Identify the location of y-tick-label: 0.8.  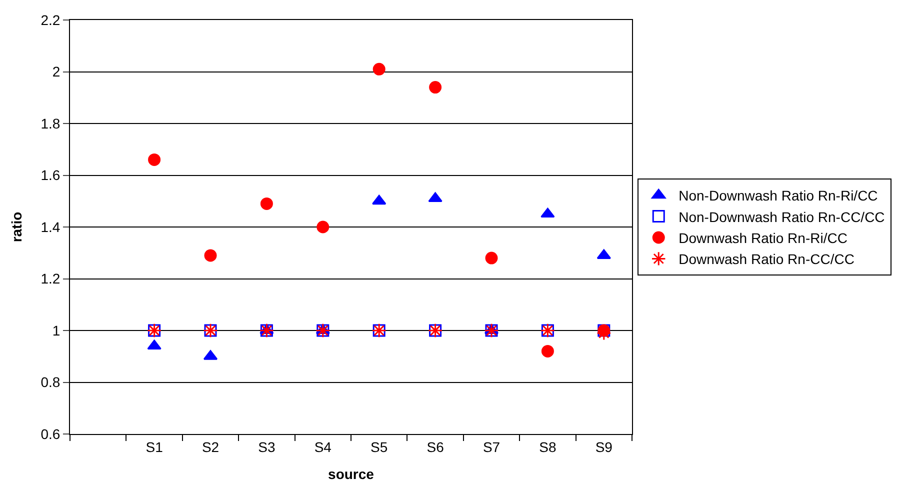
(50, 382).